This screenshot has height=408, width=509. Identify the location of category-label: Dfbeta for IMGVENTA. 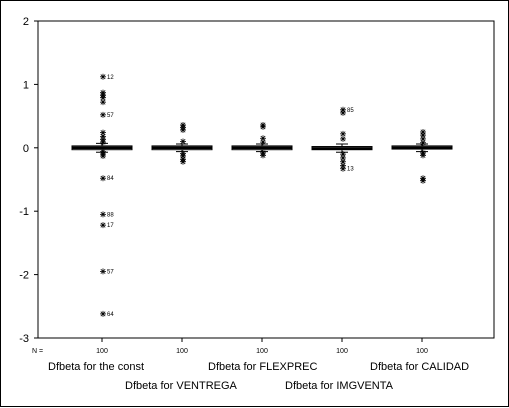
(339, 386).